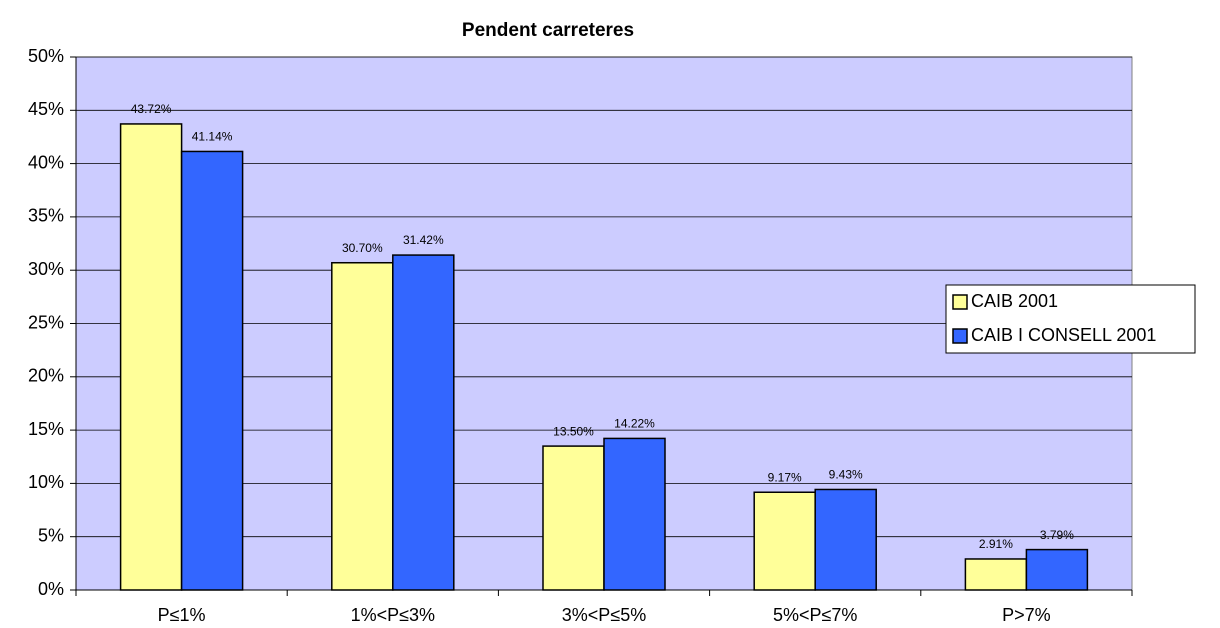 This screenshot has height=628, width=1220. I want to click on chart-title: Pendent carreteres, so click(548, 30).